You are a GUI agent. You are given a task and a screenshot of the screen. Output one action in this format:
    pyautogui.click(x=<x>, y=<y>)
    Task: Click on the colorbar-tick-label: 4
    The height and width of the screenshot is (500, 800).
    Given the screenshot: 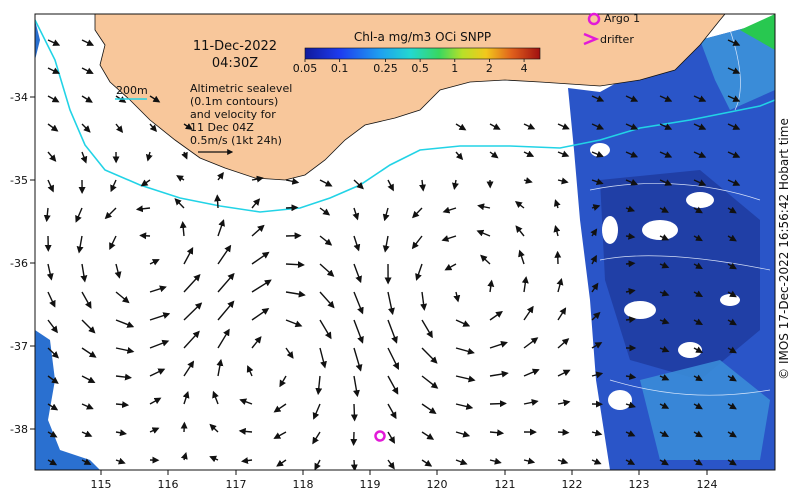 What is the action you would take?
    pyautogui.click(x=524, y=68)
    